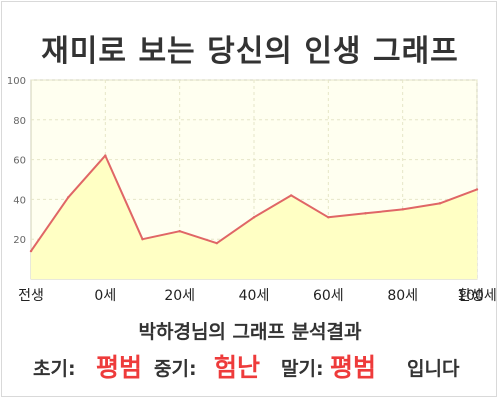 This screenshot has height=400, width=500. I want to click on x-tick-label: 환생, so click(471, 296).